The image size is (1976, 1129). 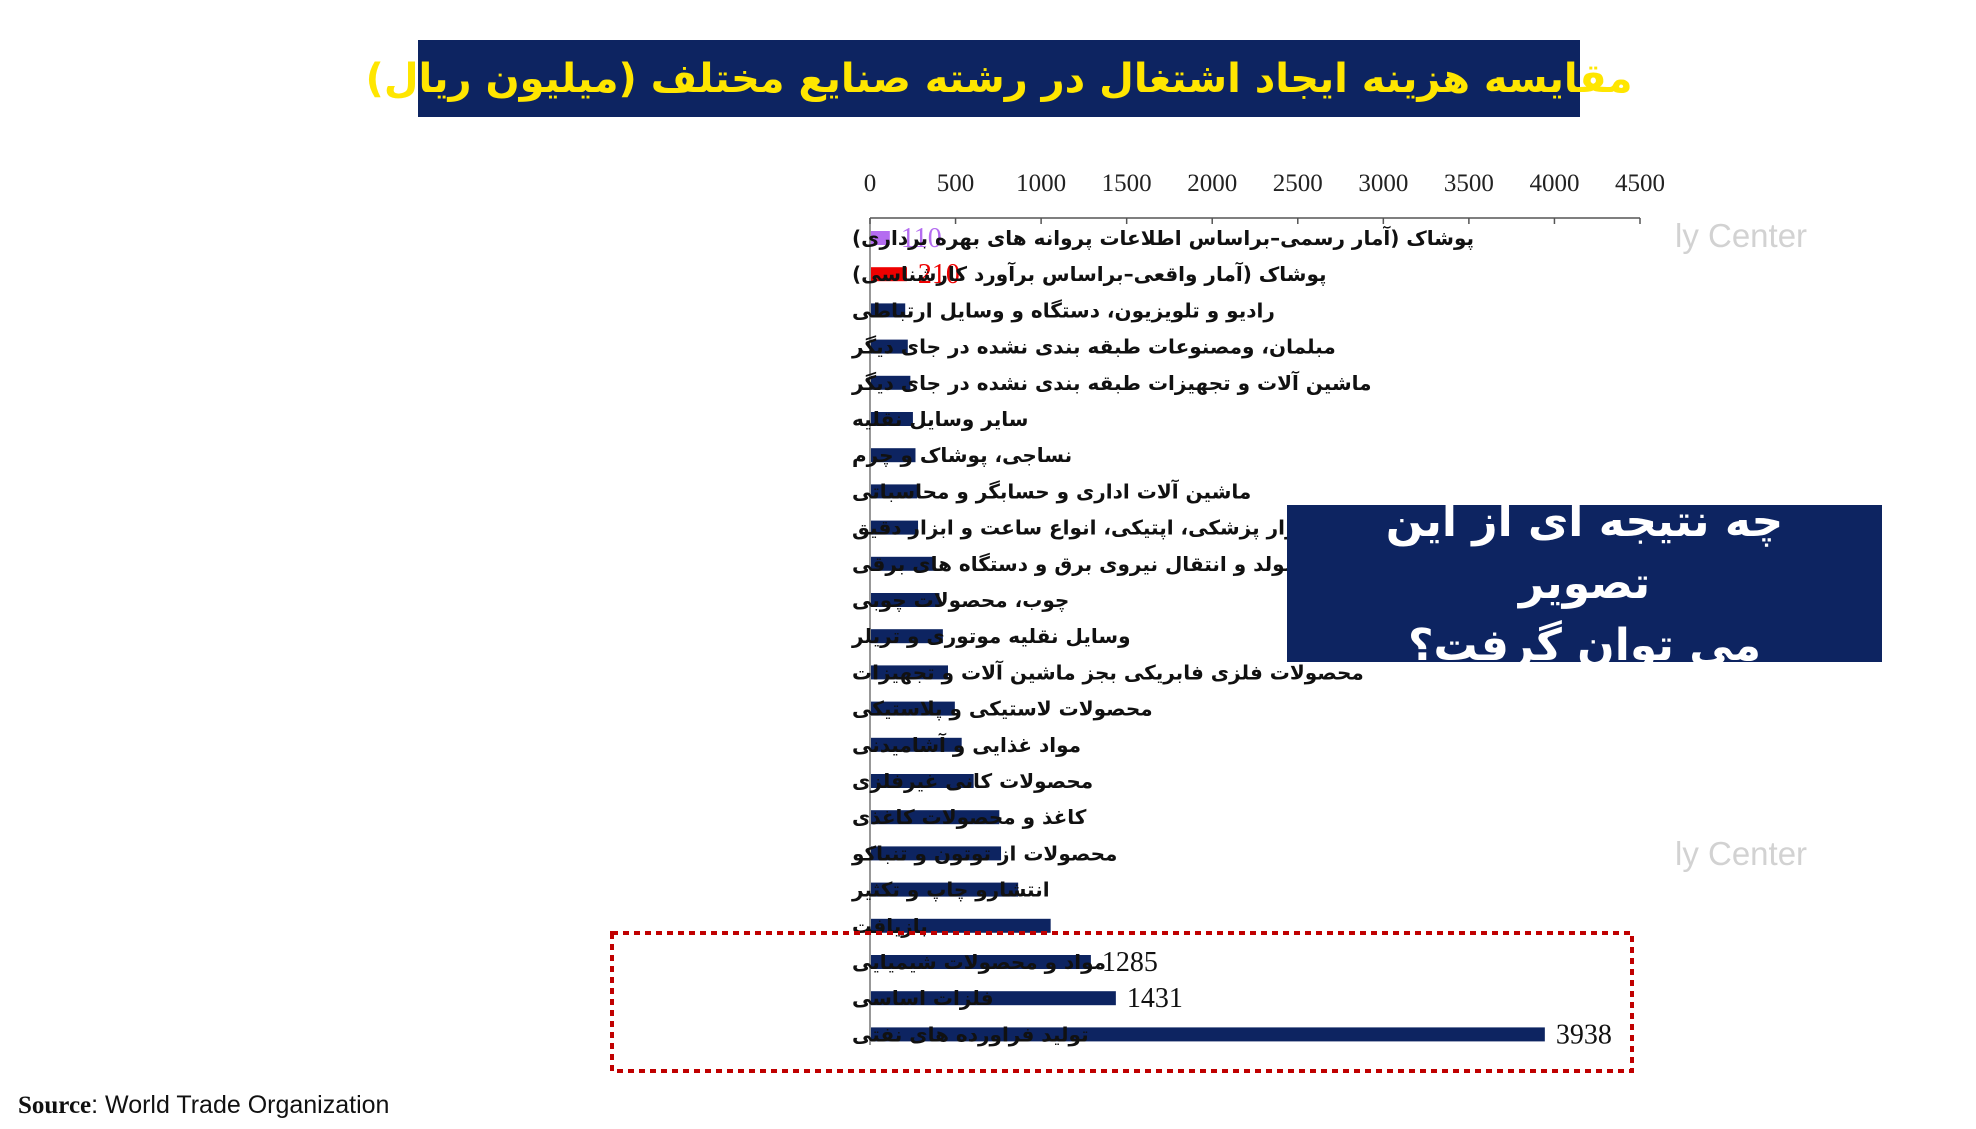 What do you see at coordinates (1741, 235) in the screenshot?
I see `watermark-top: ly Center` at bounding box center [1741, 235].